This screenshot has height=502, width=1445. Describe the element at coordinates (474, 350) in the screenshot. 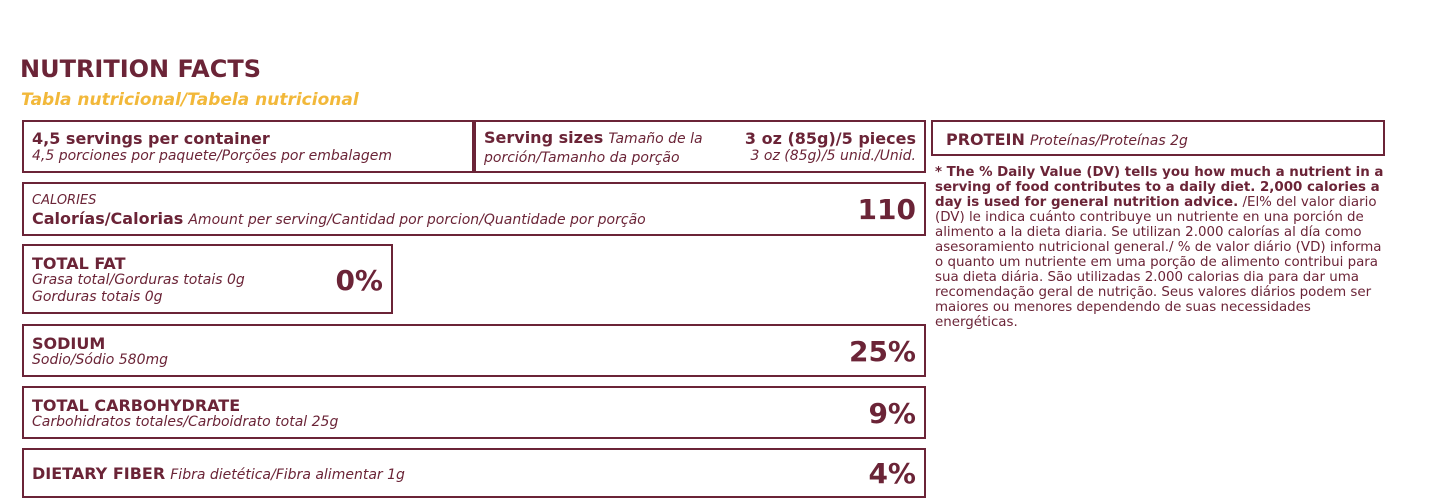

I see `sodium-box: SODIUM Sodio/Sódio 580mg 25%` at that location.